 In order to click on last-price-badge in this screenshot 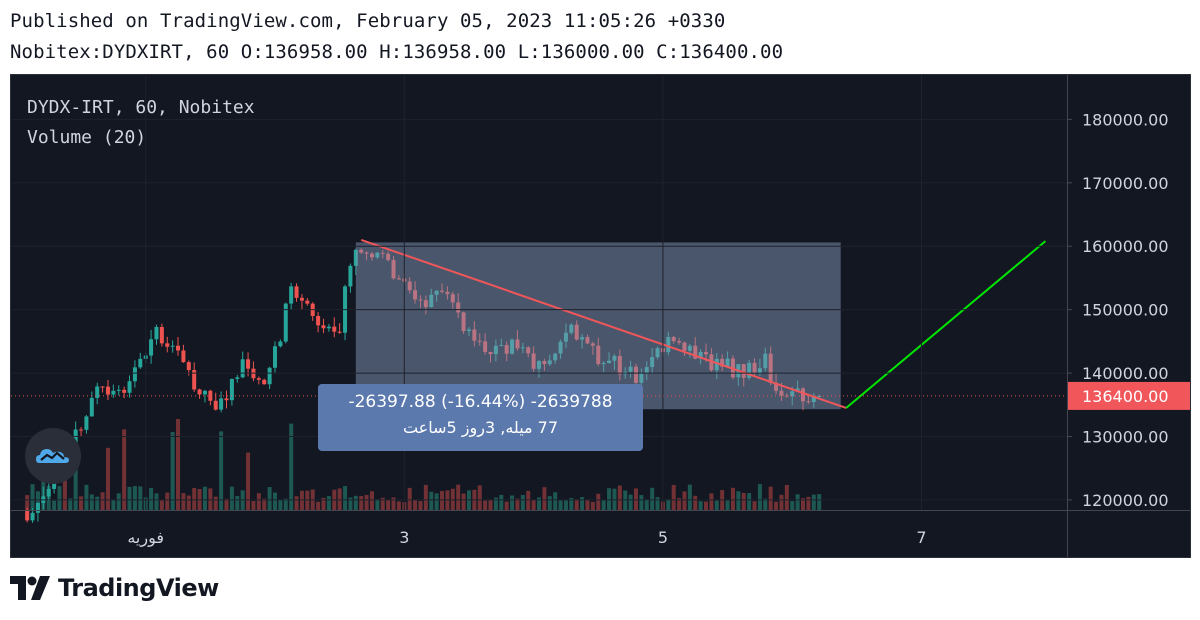, I will do `click(1129, 395)`.